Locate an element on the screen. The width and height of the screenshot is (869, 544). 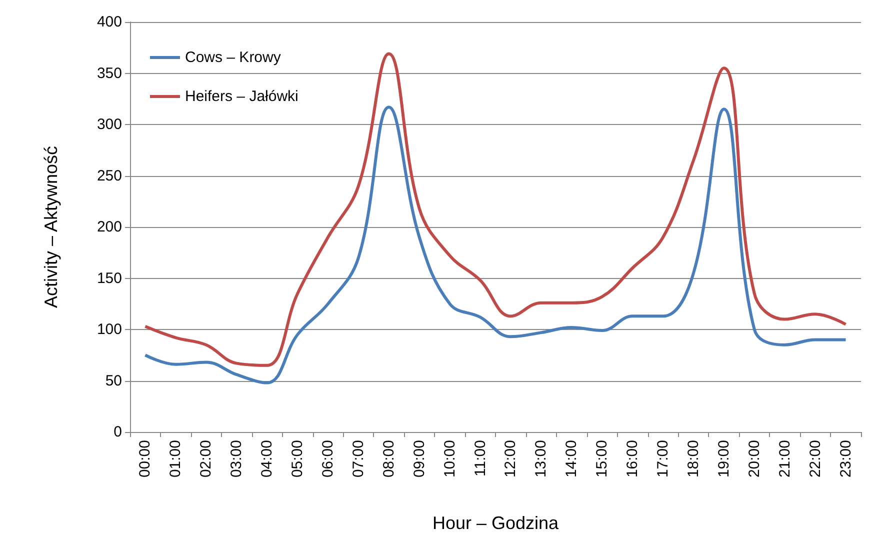
x-tick-label: 02:00 is located at coordinates (206, 459).